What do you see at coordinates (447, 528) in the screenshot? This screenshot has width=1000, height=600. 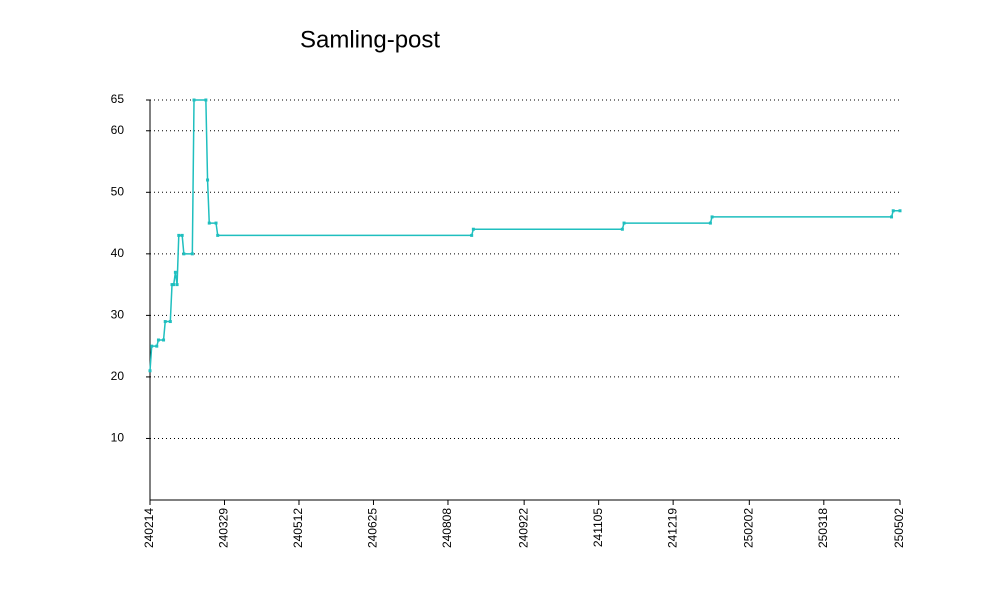 I see `x-tick-label: 240808` at bounding box center [447, 528].